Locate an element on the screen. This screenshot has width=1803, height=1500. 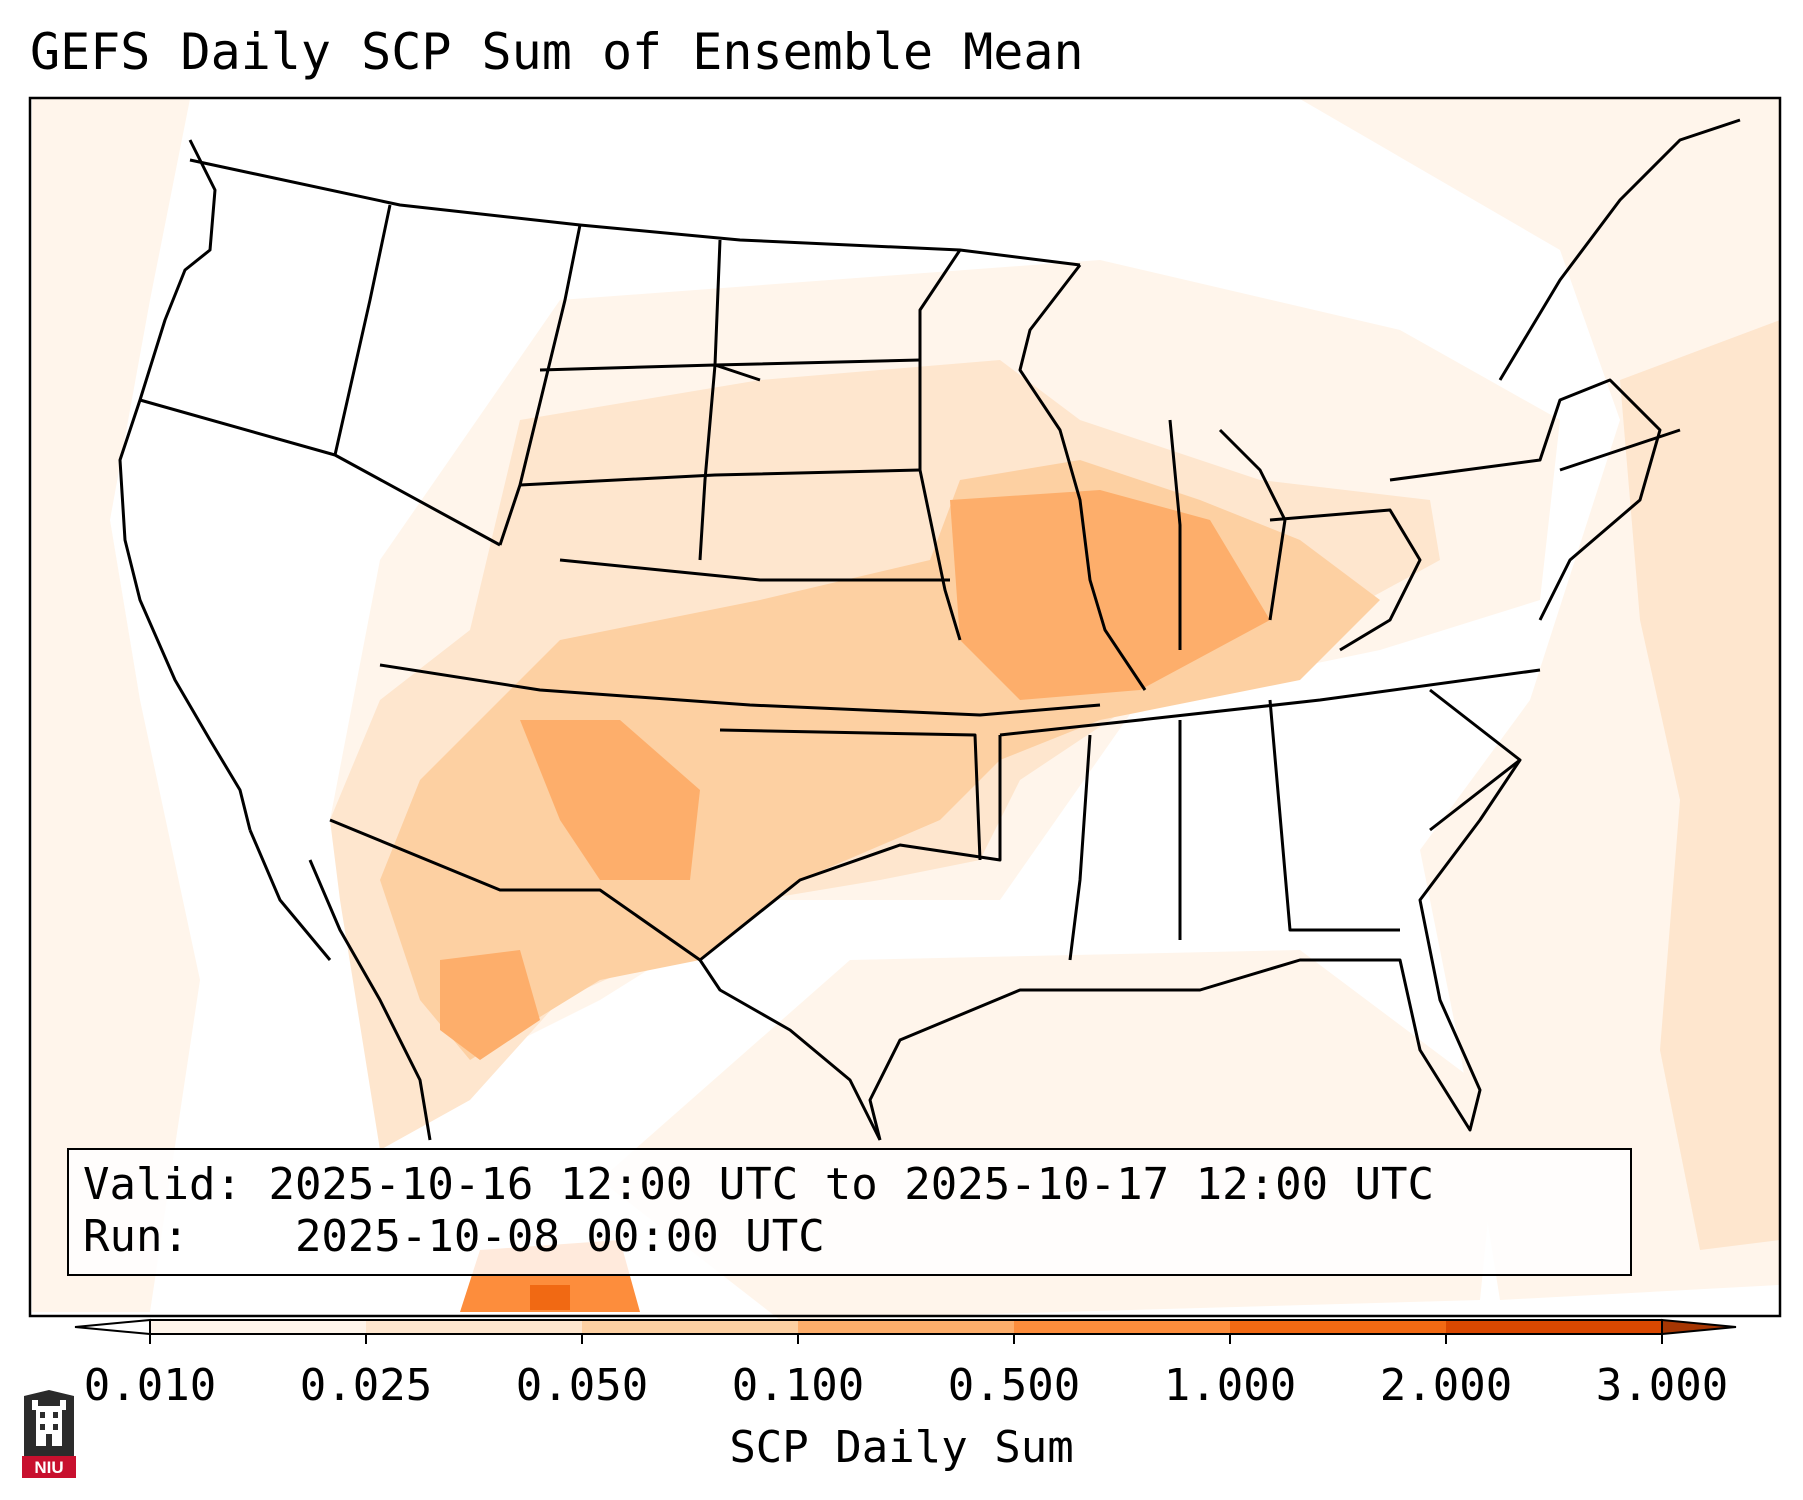
great-lakes-west is located at coordinates (1082, 477).